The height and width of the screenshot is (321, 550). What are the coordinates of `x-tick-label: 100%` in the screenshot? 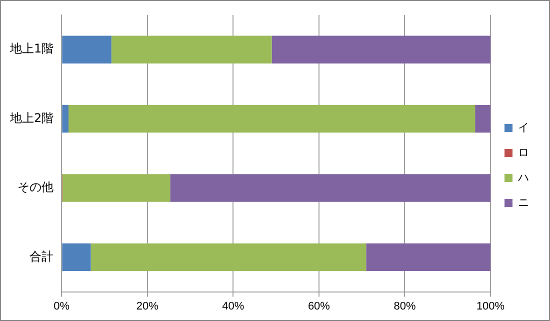 It's located at (490, 306).